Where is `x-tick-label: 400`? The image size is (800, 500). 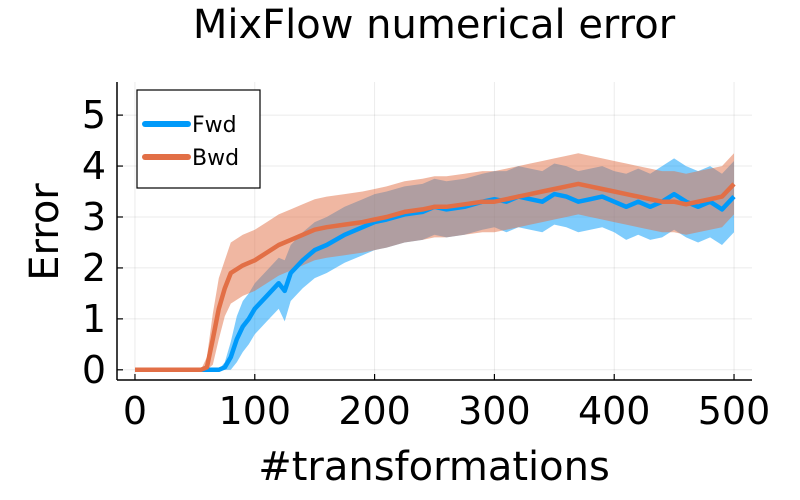 x-tick-label: 400 is located at coordinates (614, 411).